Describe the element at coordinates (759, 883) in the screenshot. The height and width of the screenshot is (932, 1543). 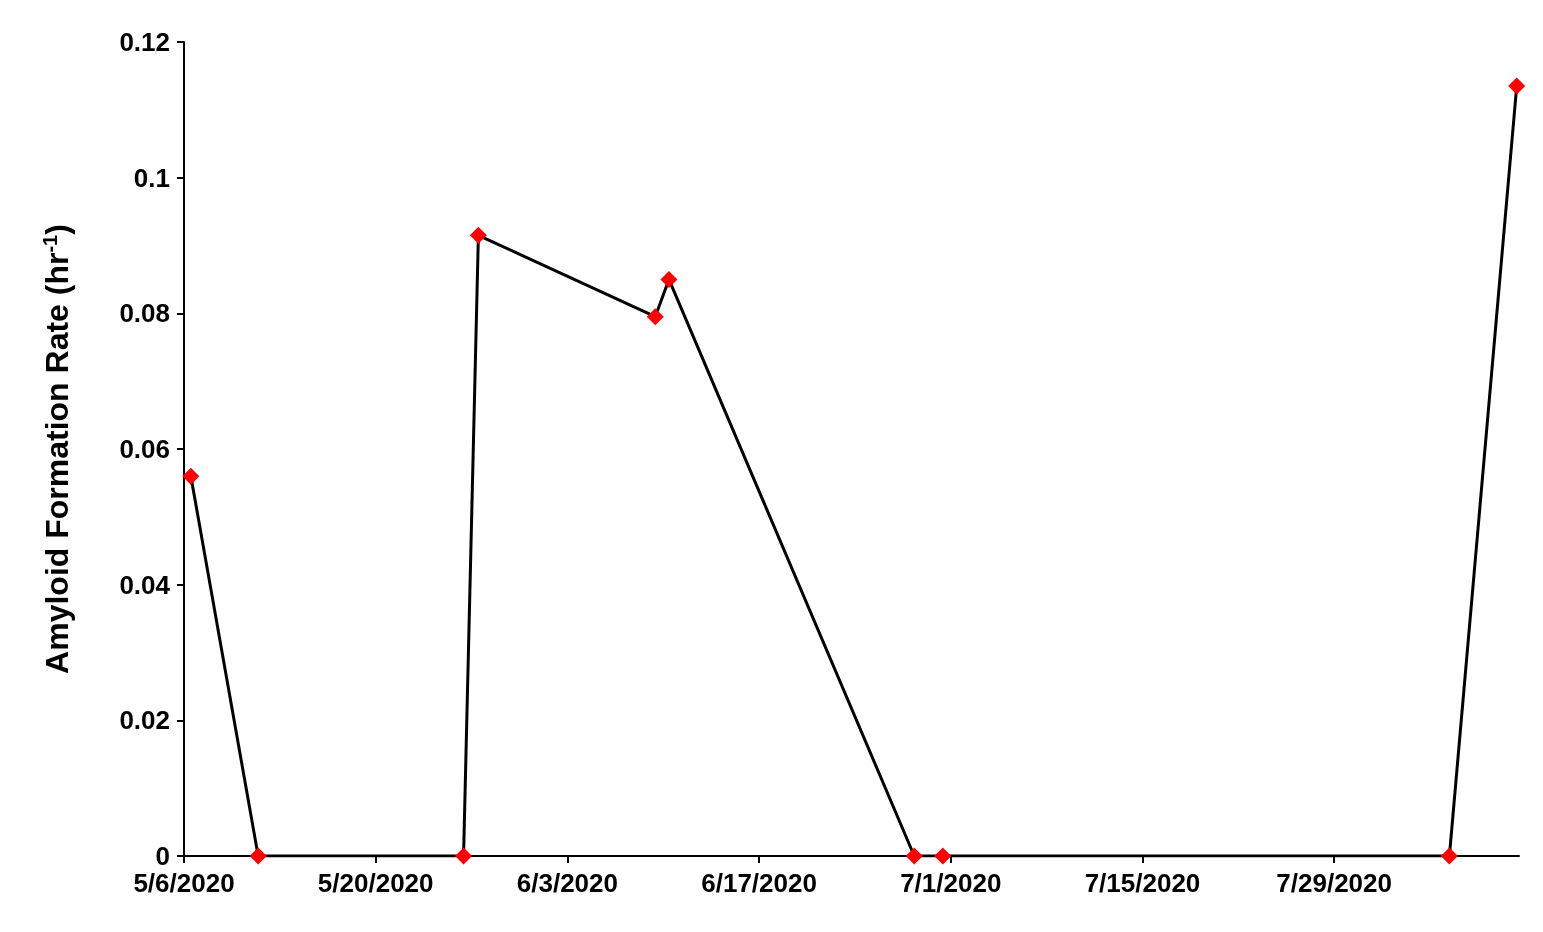
I see `x-tick-label: 6/17/2020` at that location.